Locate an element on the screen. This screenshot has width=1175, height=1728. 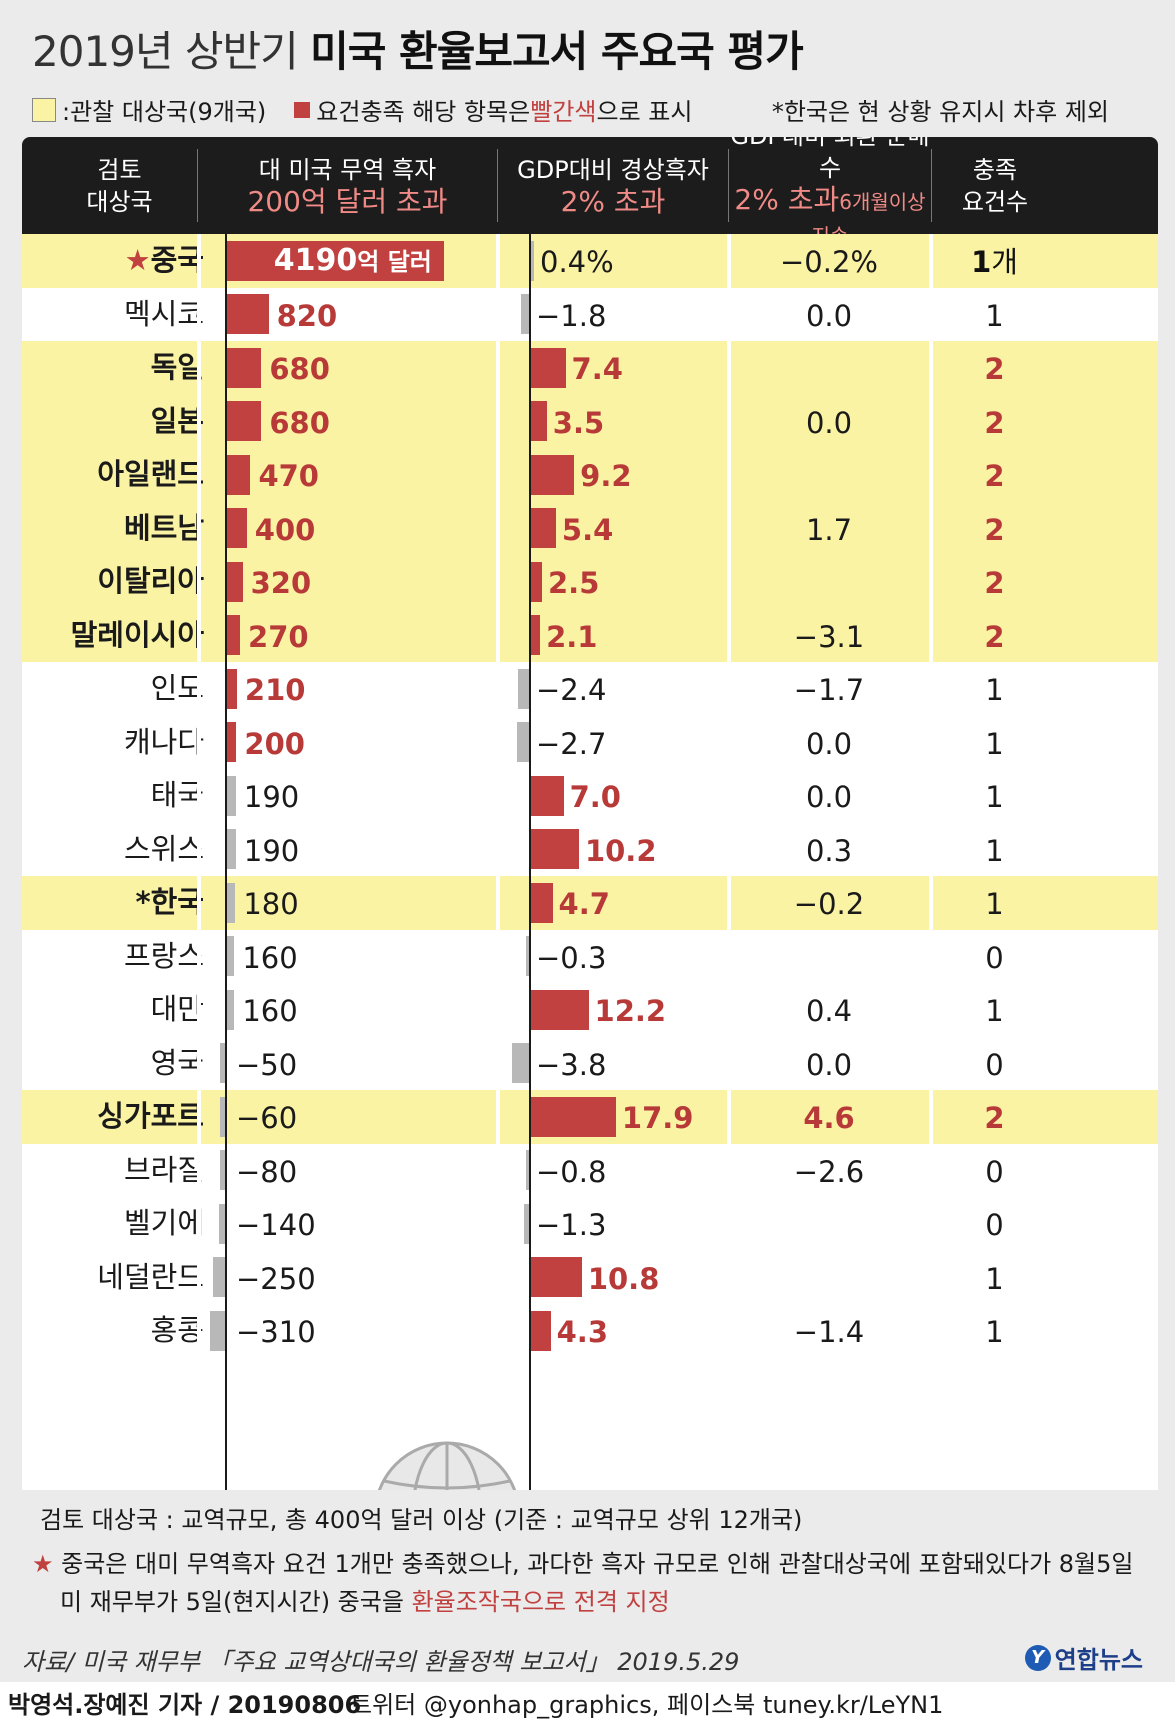
fx-number: −1.7 is located at coordinates (829, 690).